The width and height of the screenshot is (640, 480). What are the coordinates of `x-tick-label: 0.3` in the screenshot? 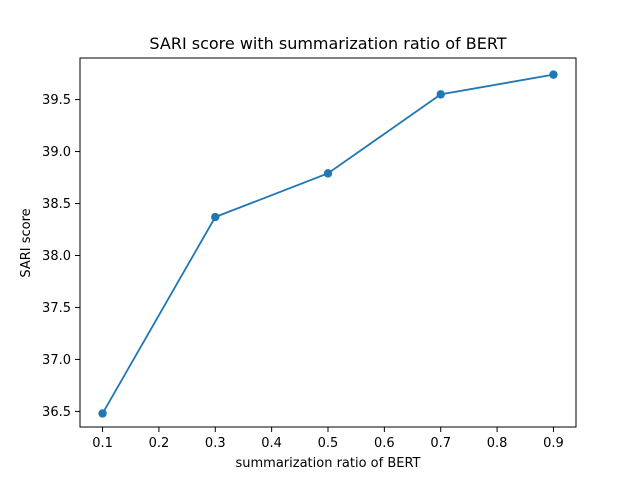 It's located at (215, 443).